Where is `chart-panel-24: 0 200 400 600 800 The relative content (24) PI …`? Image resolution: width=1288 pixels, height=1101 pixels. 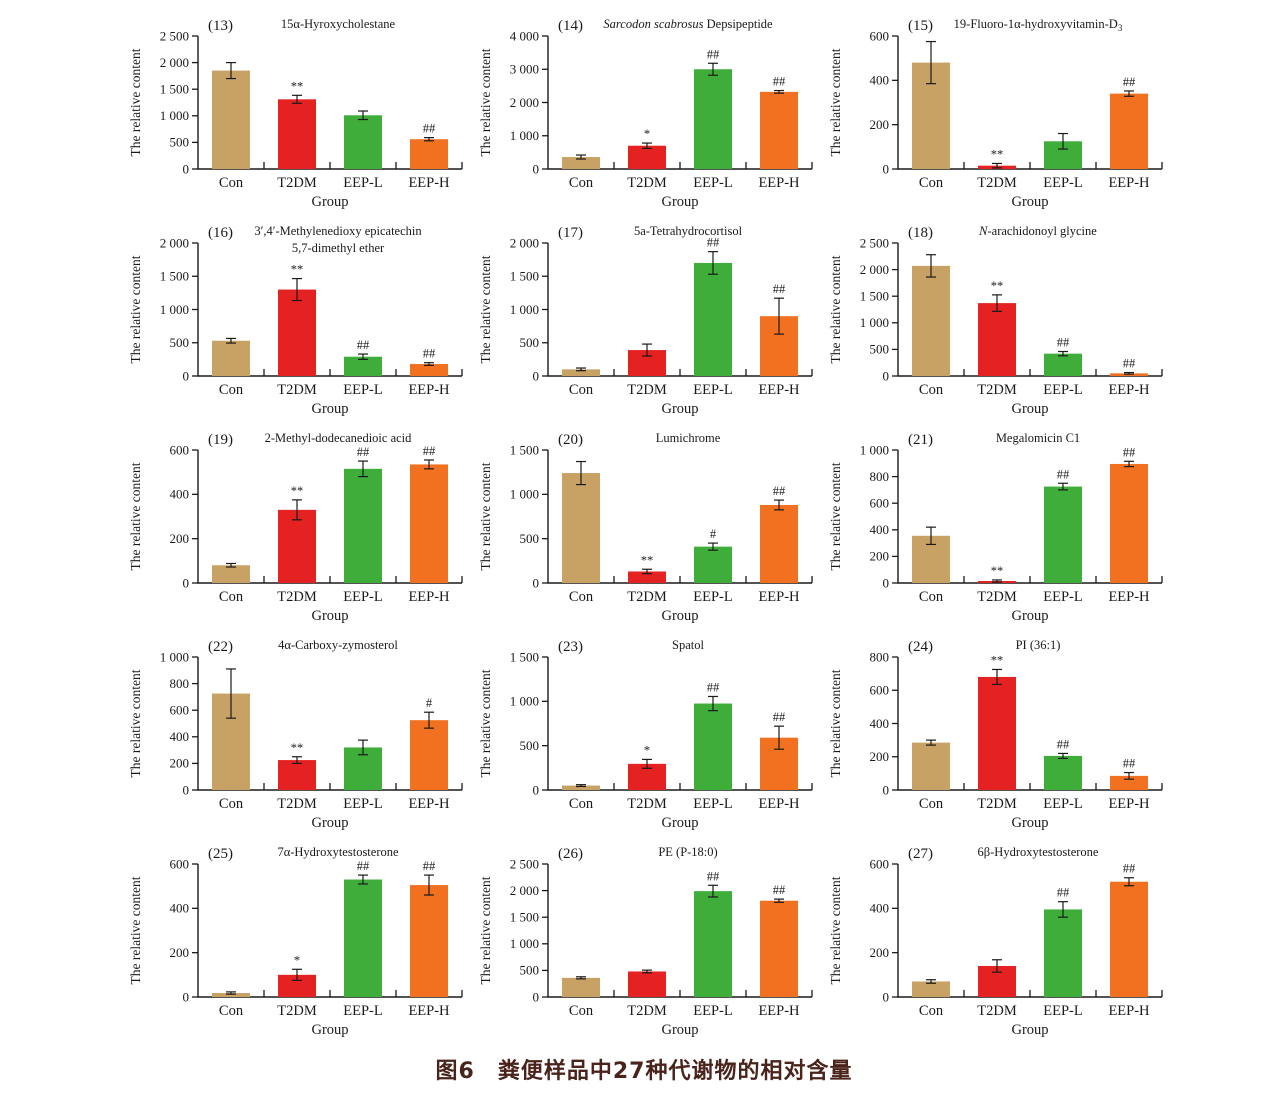
chart-panel-24: 0 200 400 600 800 The relative content (24) PI … is located at coordinates (995, 734).